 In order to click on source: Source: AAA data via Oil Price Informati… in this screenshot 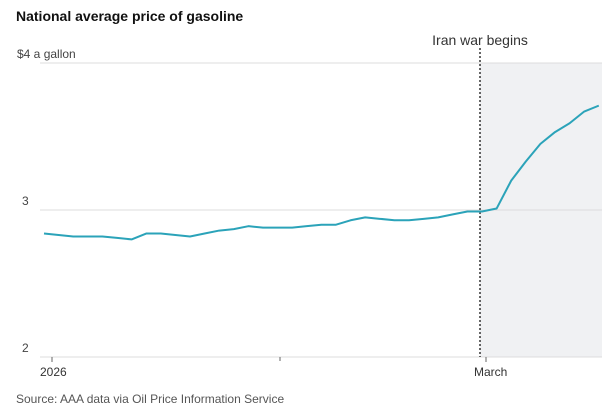, I will do `click(150, 399)`.